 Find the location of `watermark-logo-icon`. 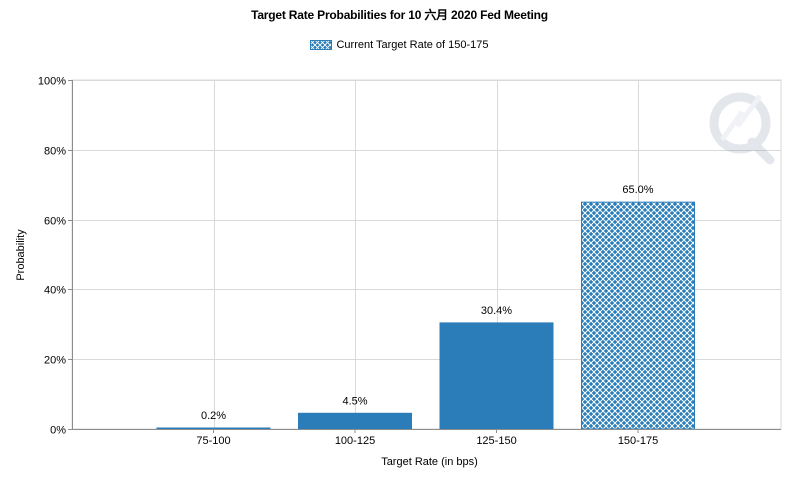

watermark-logo-icon is located at coordinates (742, 128).